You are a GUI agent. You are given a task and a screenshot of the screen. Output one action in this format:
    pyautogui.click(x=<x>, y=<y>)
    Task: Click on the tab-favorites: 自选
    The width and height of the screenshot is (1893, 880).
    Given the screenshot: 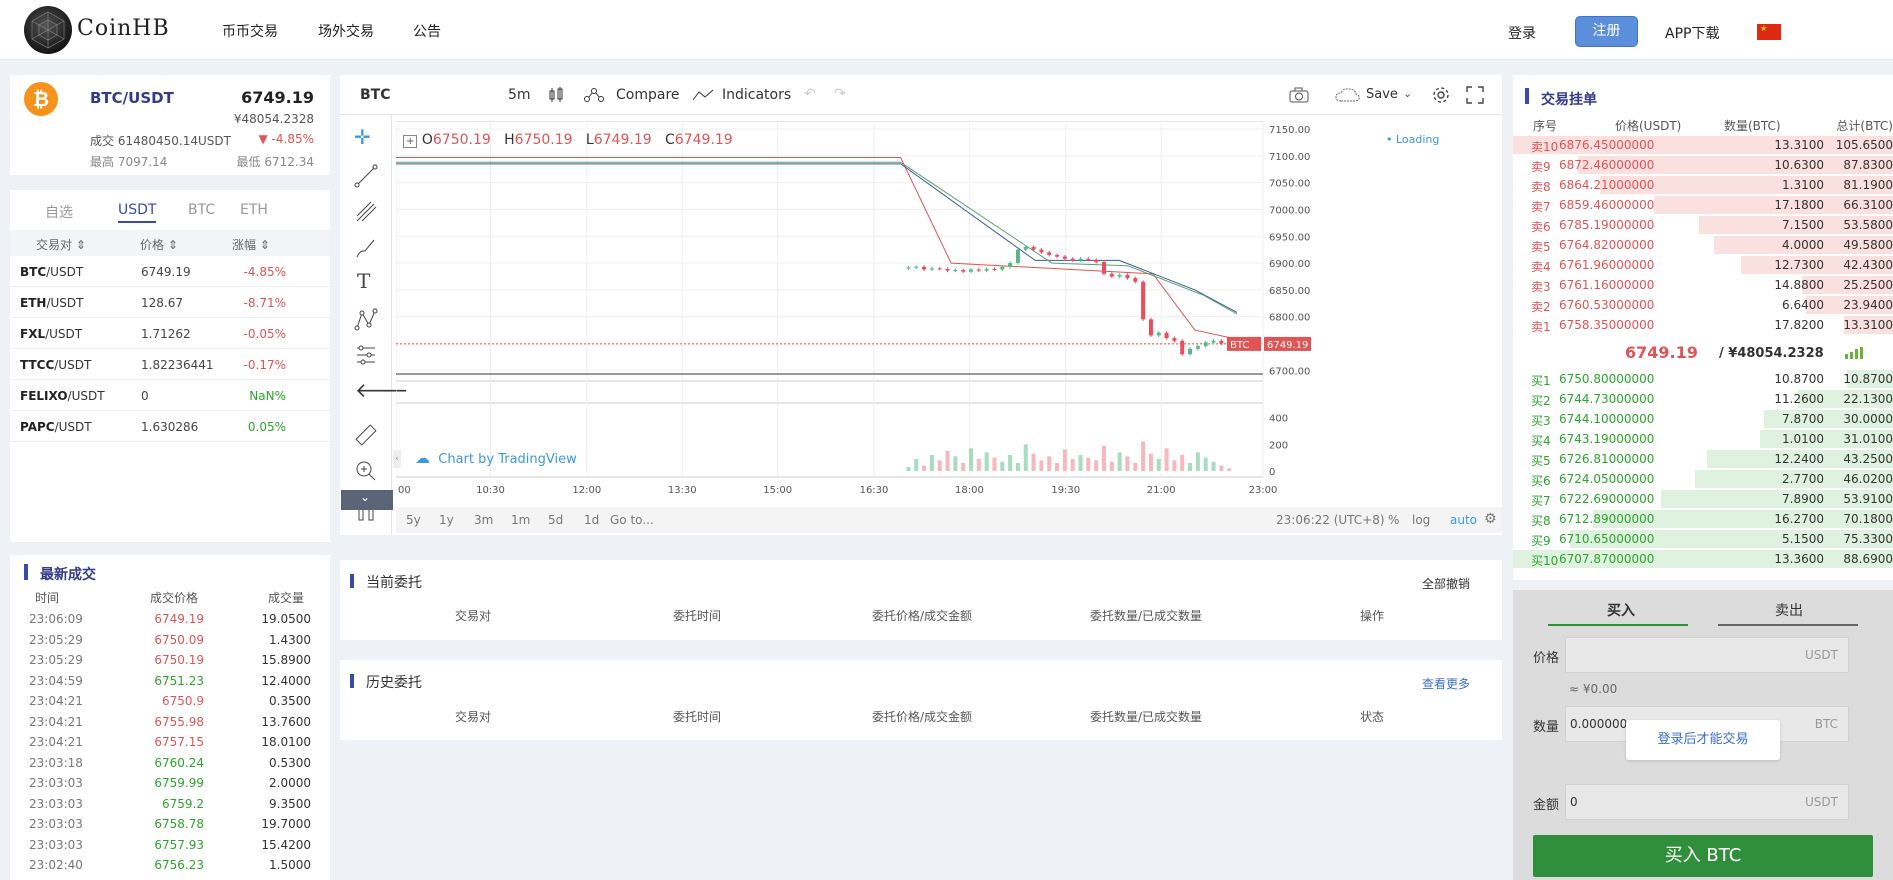 What is the action you would take?
    pyautogui.click(x=59, y=213)
    